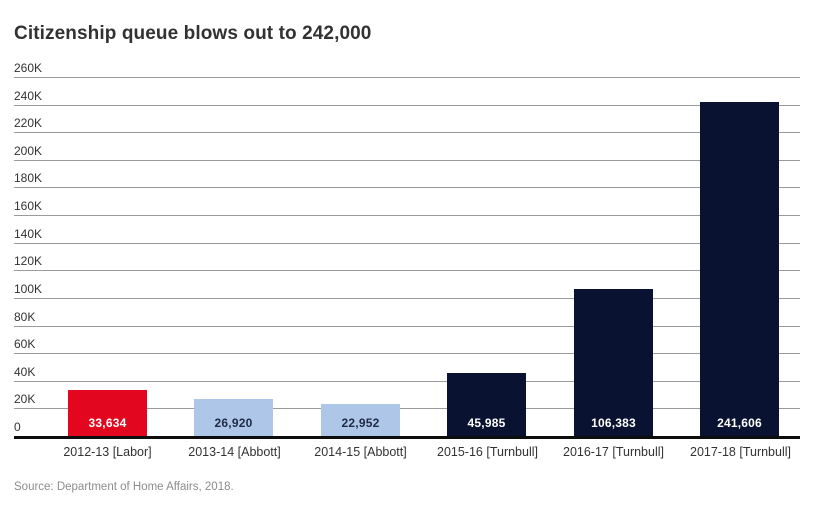 The image size is (828, 512). I want to click on y-tick-label: 260K, so click(28, 68).